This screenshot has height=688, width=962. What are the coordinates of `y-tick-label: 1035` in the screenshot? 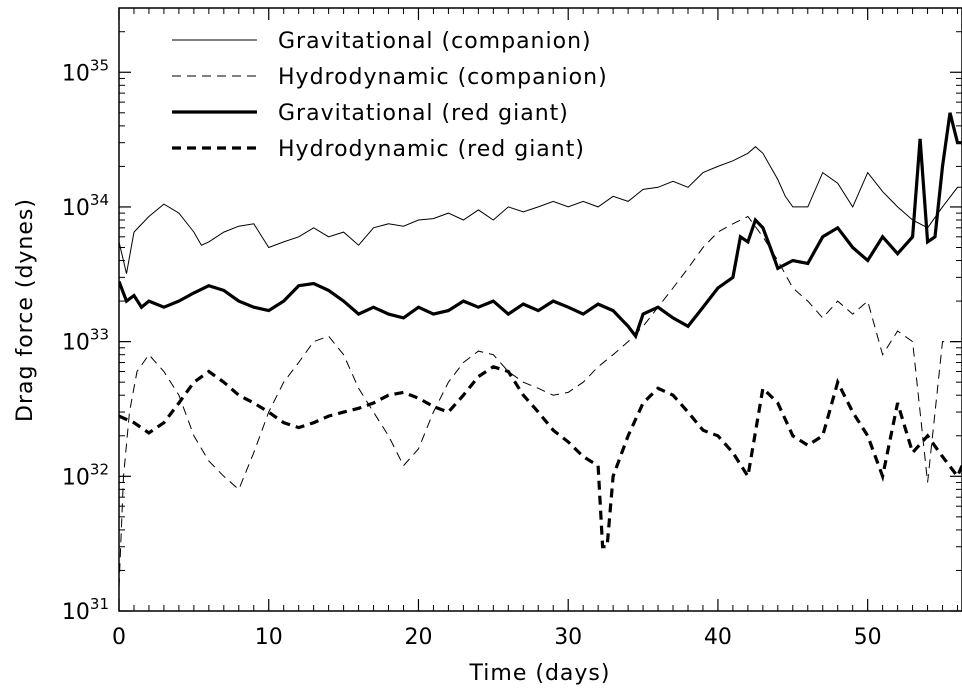 It's located at (85, 71).